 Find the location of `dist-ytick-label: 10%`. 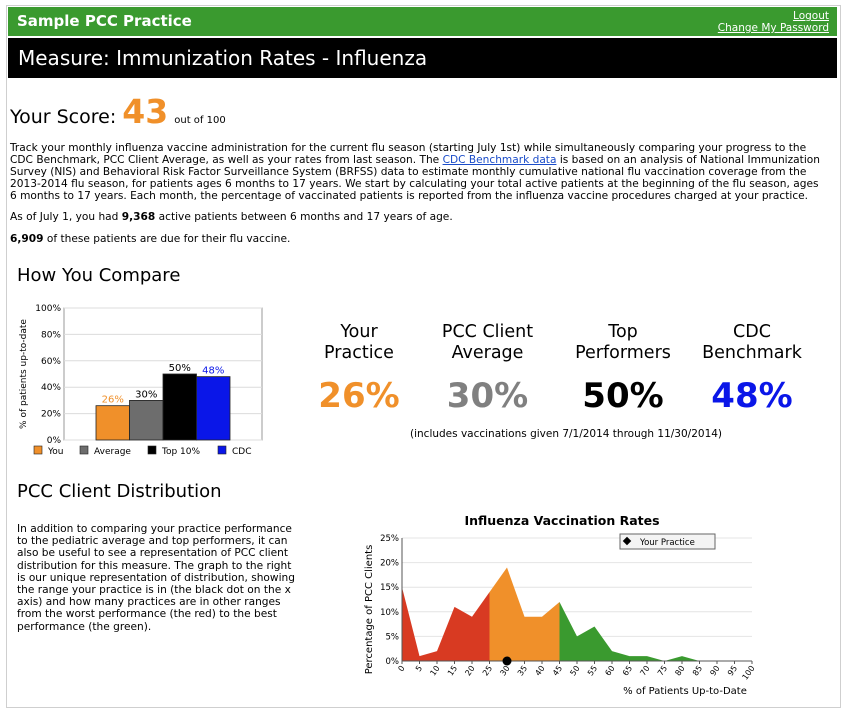

dist-ytick-label: 10% is located at coordinates (389, 613).